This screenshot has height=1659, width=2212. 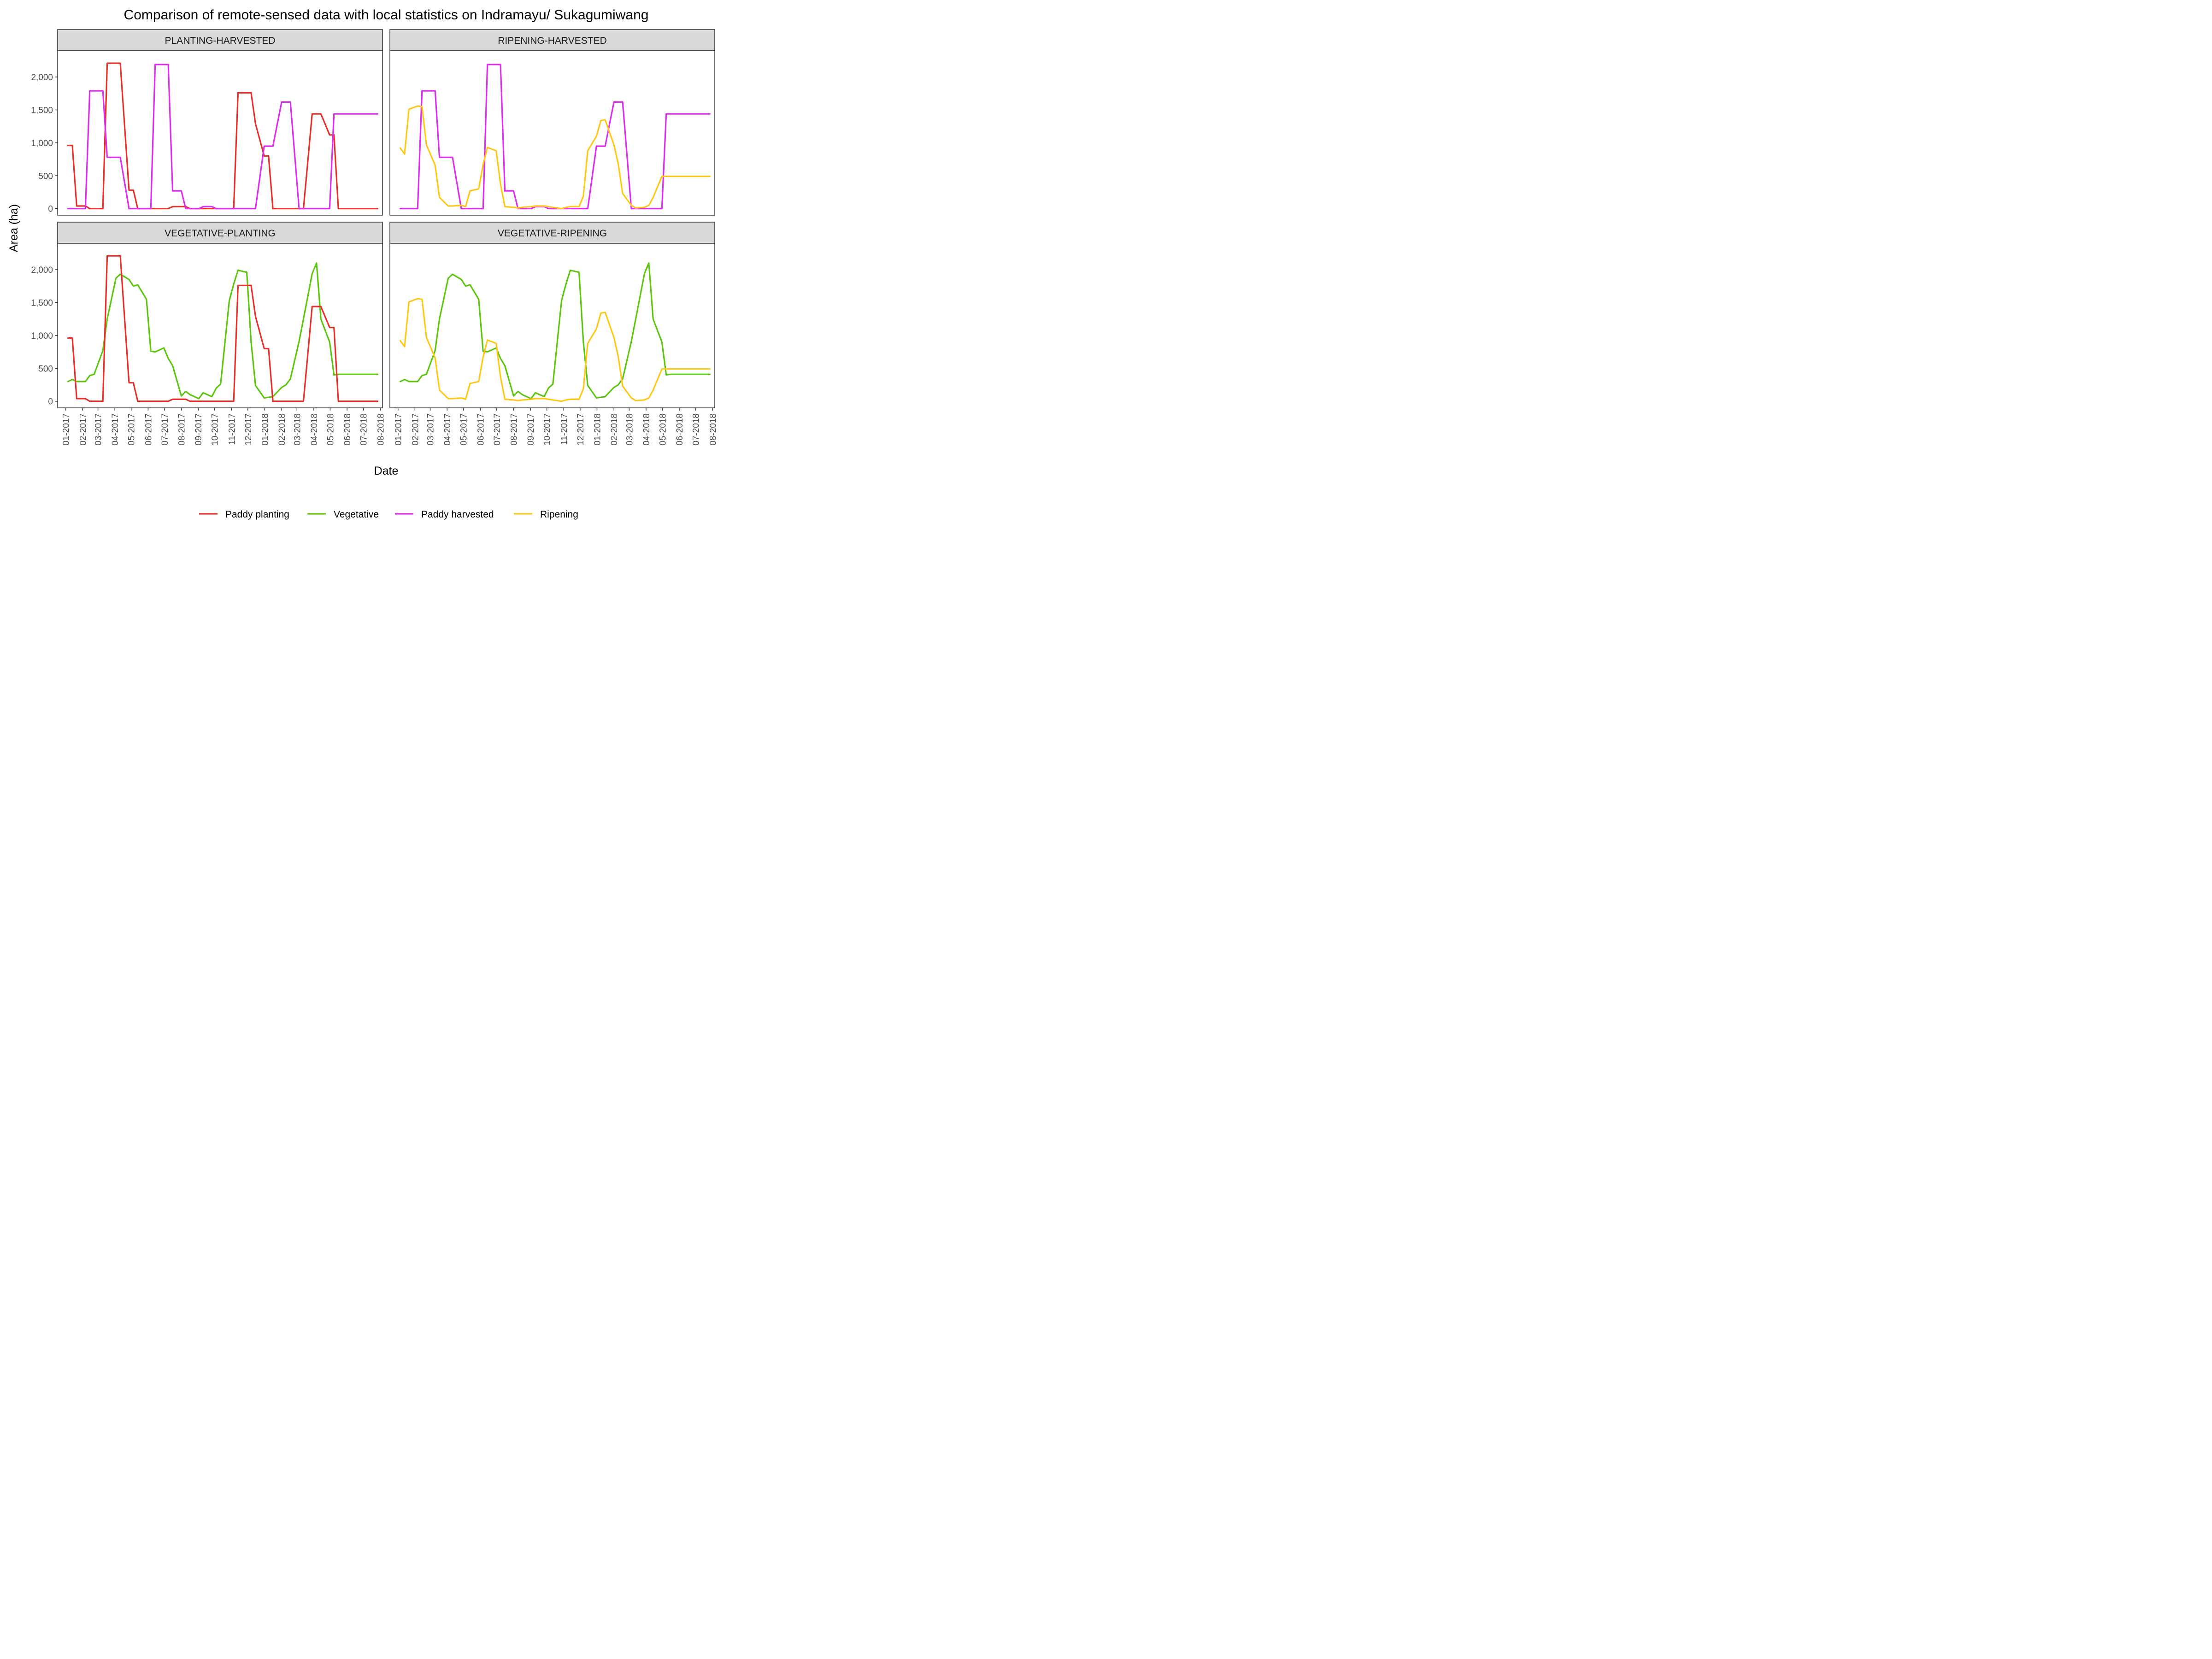 I want to click on series-line-paddy-planting, so click(x=223, y=328).